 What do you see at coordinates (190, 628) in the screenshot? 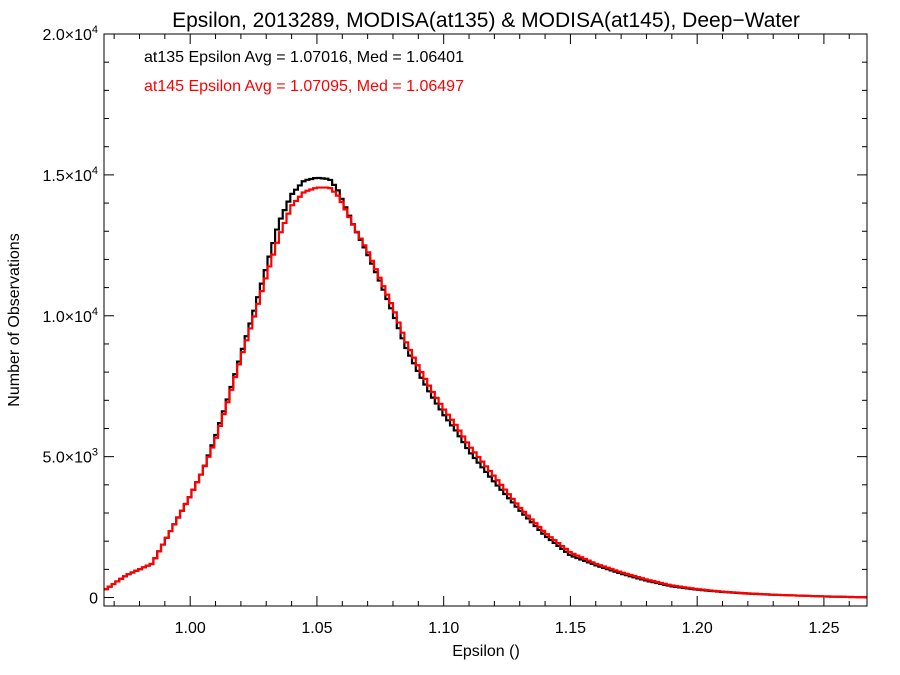
I see `x-tick-label: 1.00` at bounding box center [190, 628].